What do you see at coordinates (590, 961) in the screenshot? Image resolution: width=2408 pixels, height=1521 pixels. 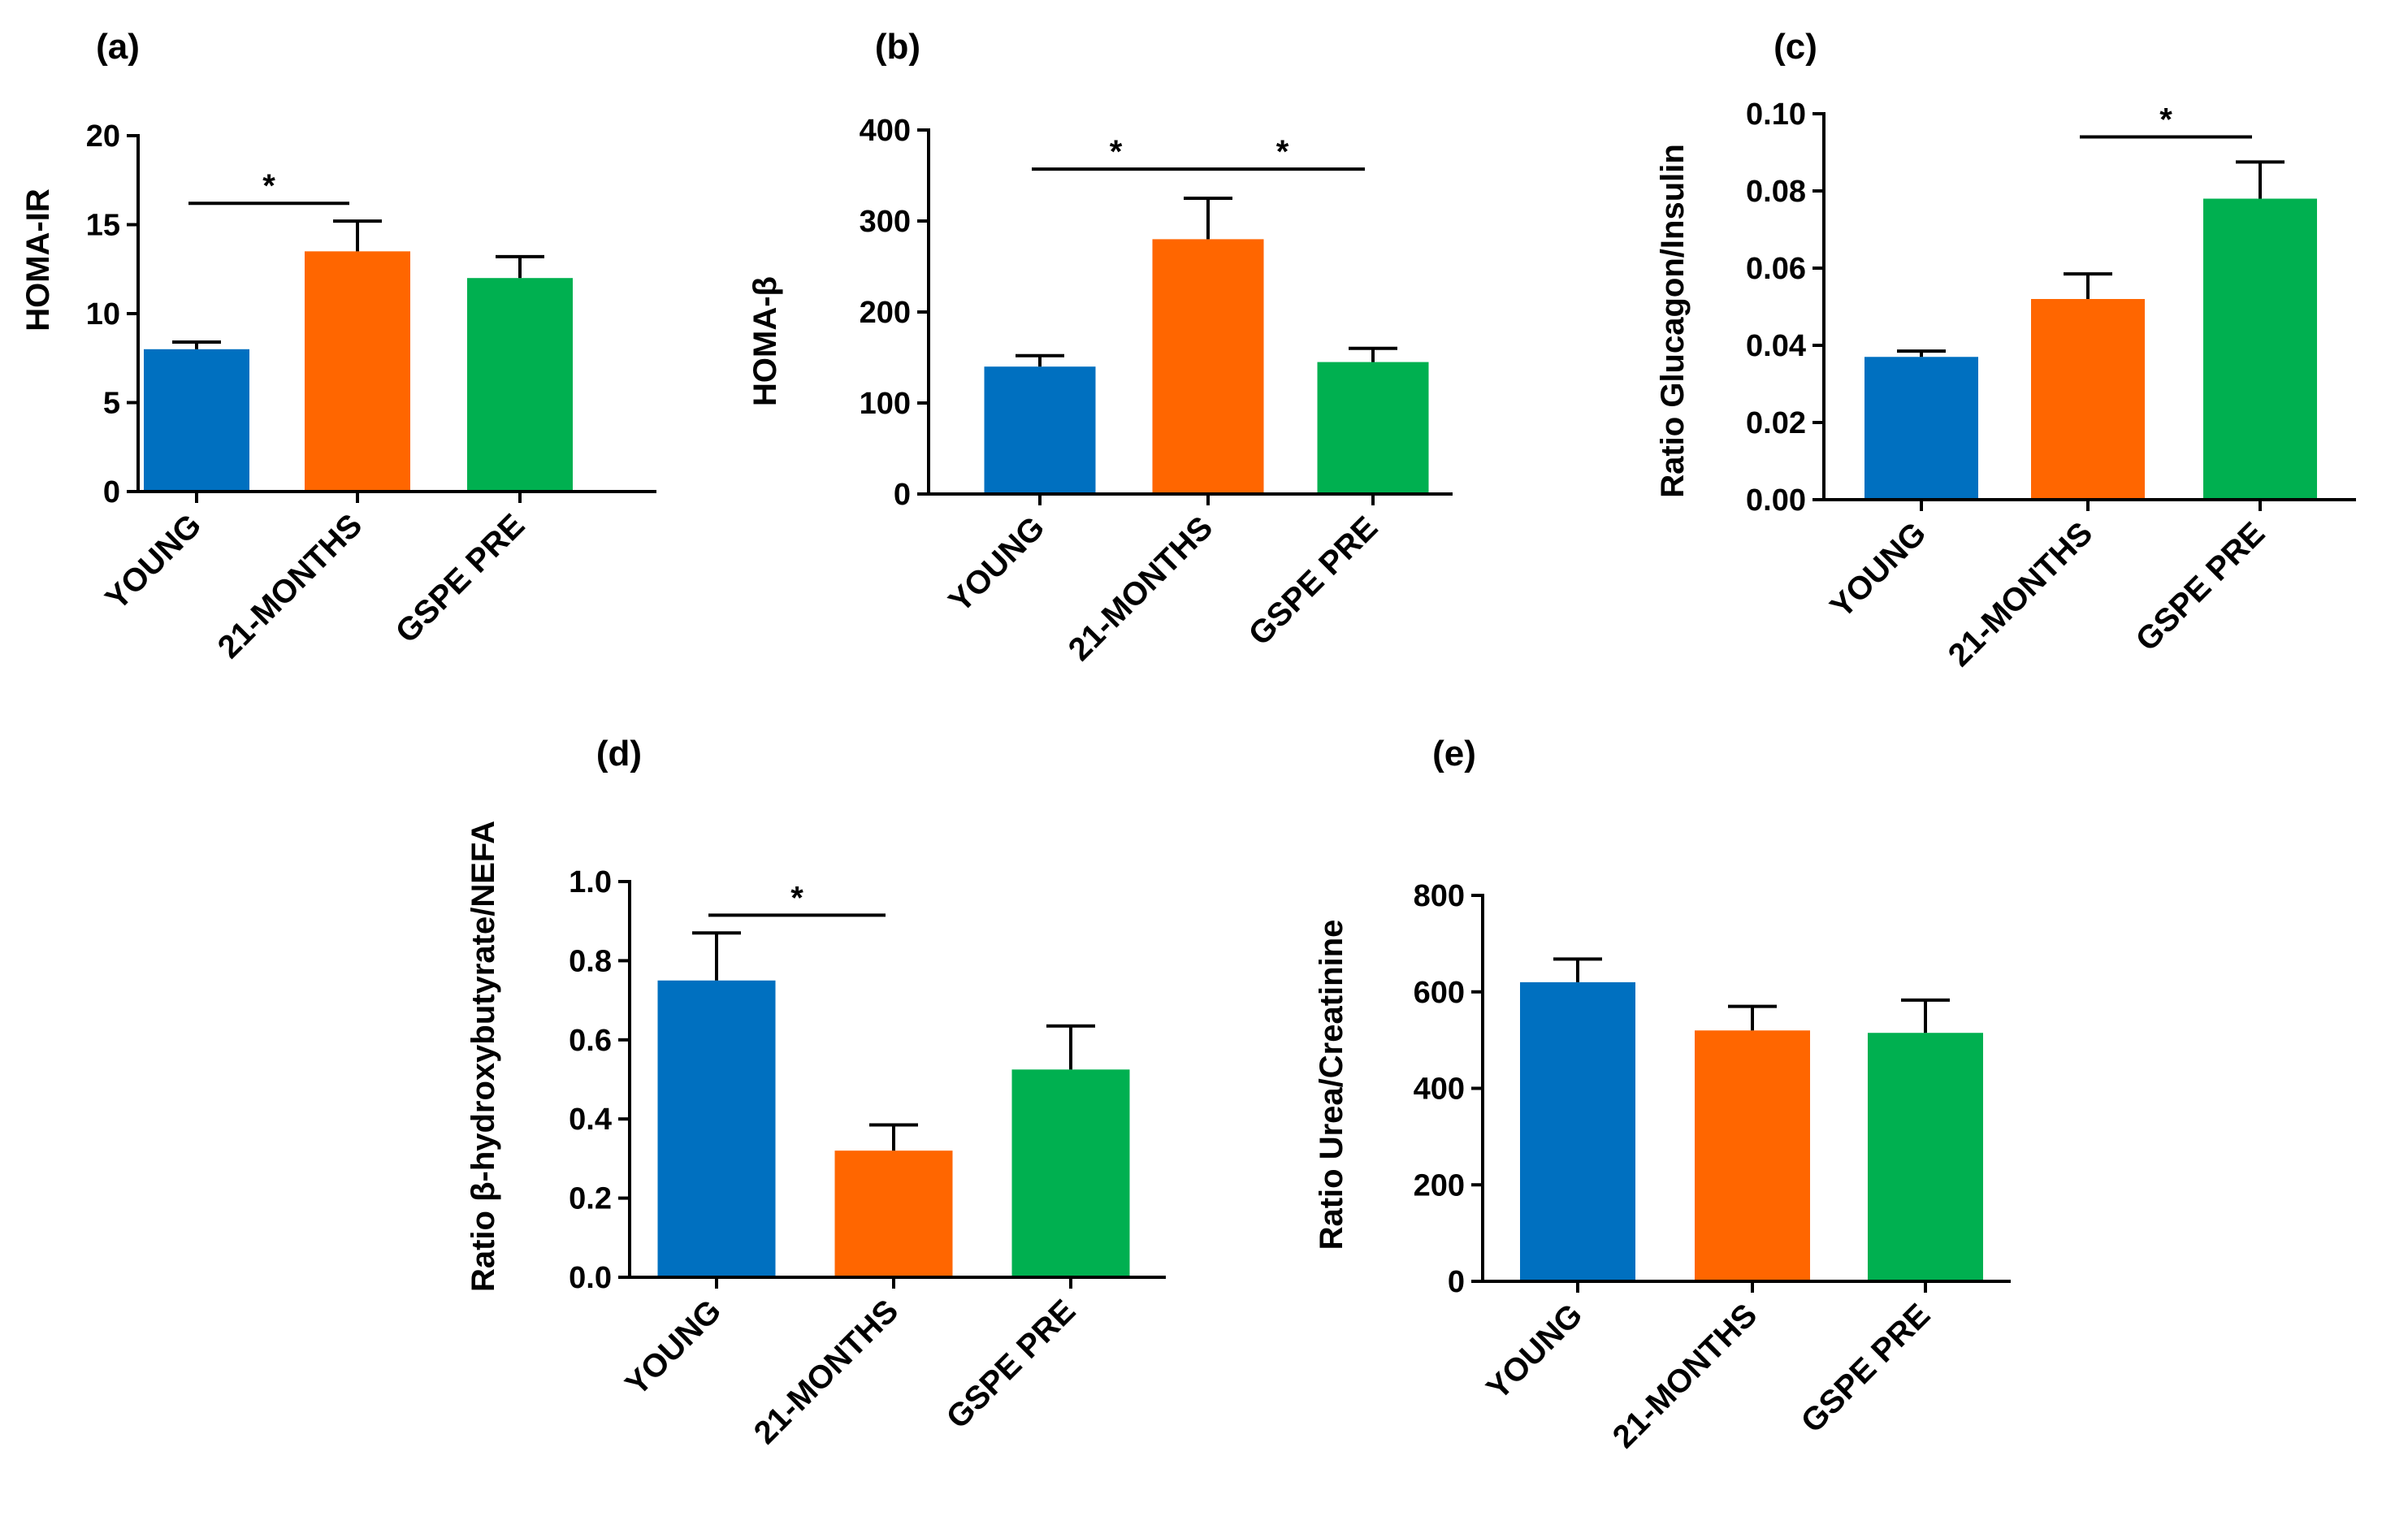 I see `y-tick-label: 0.8` at bounding box center [590, 961].